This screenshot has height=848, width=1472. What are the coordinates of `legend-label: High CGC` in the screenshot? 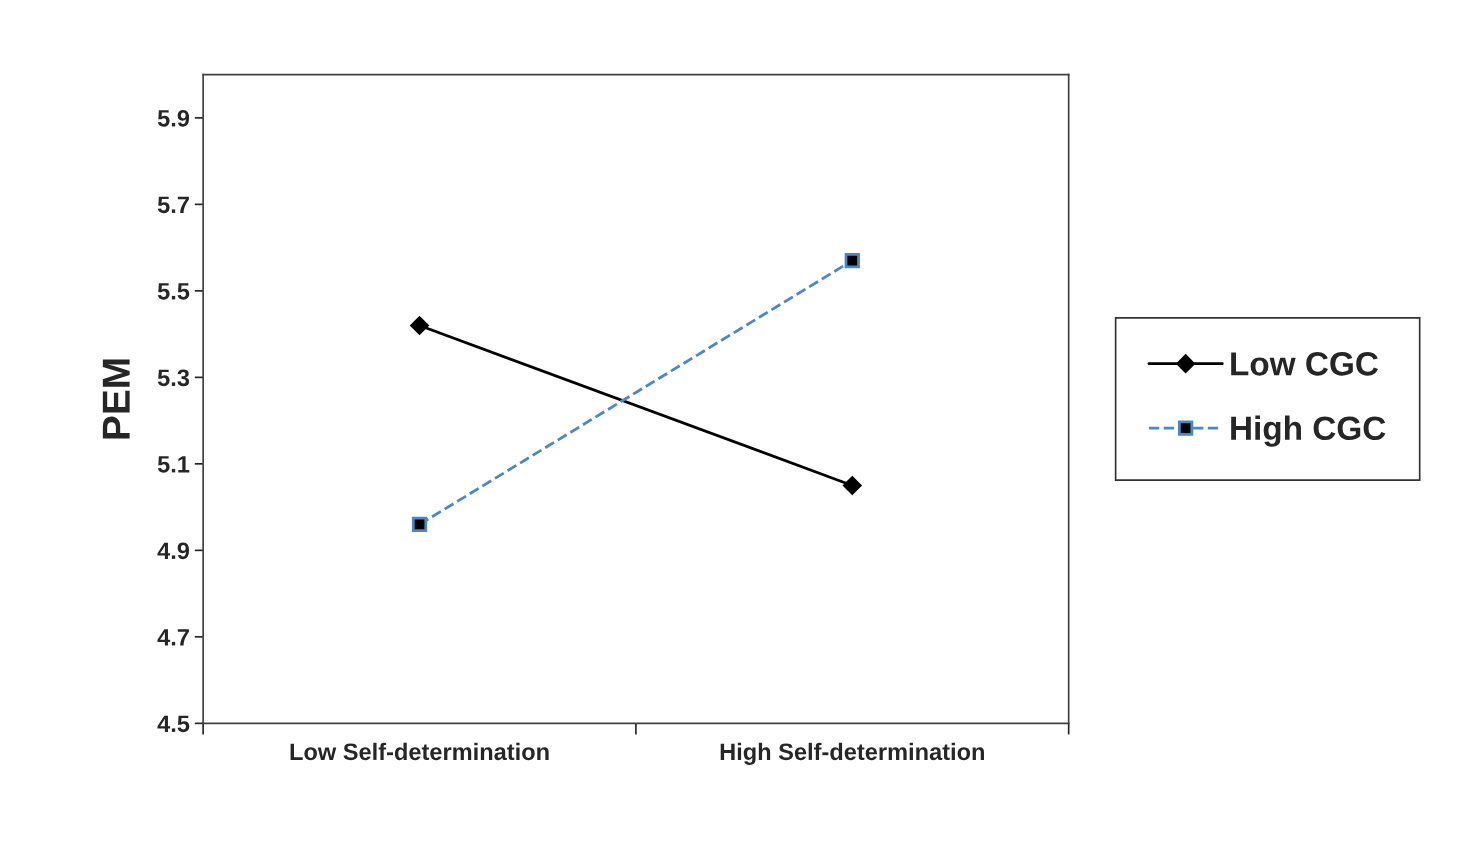 It's located at (1308, 431).